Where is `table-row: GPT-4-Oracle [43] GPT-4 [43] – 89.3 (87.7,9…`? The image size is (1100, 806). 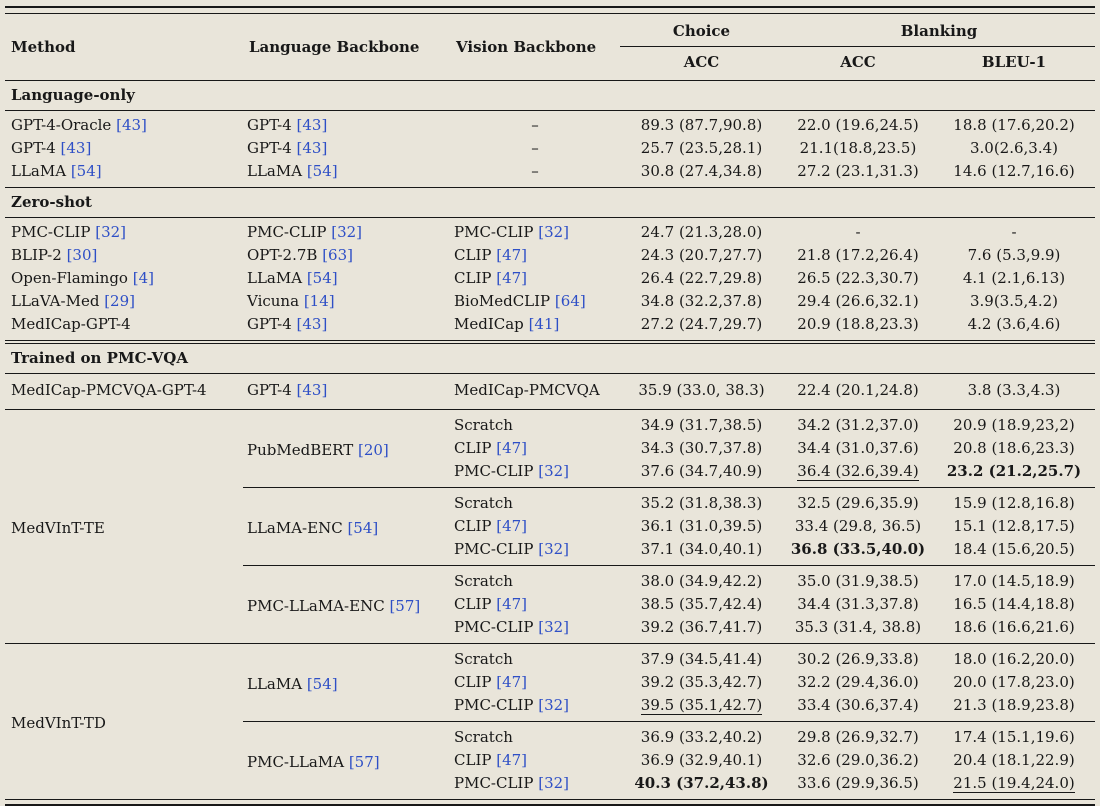 table-row: GPT-4-Oracle [43] GPT-4 [43] – 89.3 (87.7,9… is located at coordinates (550, 124).